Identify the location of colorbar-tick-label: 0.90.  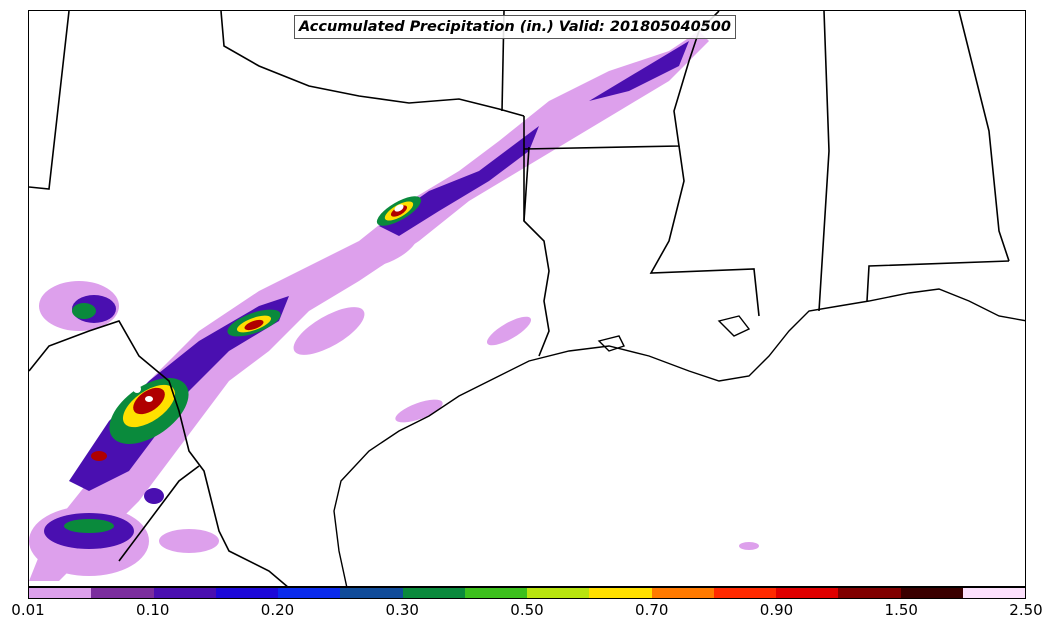
(776, 610).